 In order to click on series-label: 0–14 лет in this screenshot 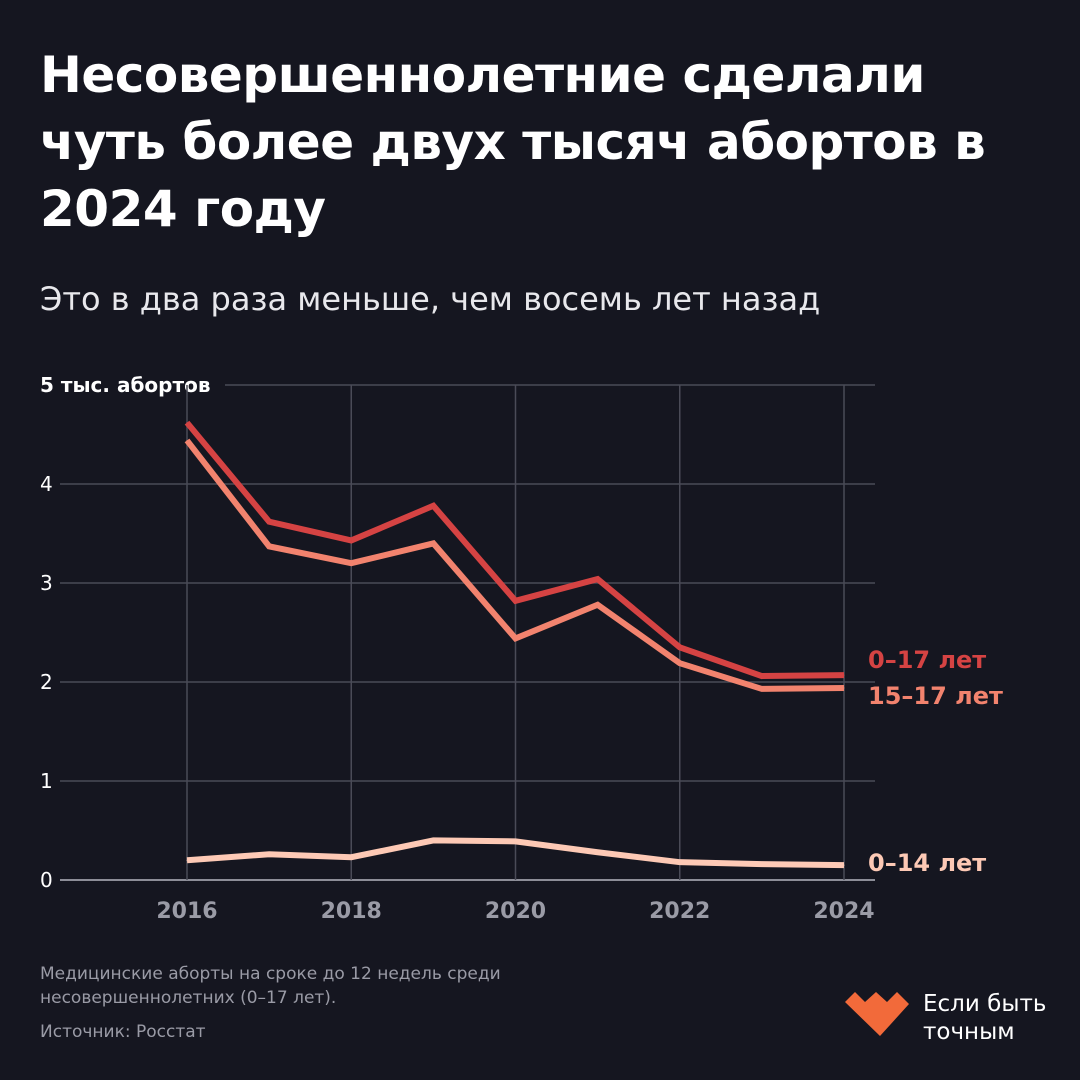, I will do `click(927, 863)`.